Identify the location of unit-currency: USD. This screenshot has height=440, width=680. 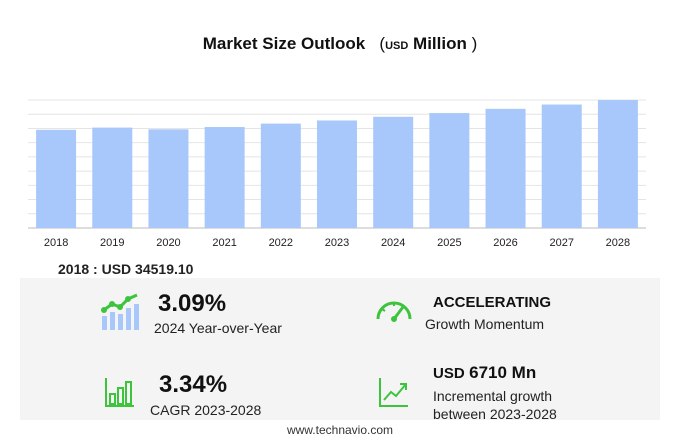
(397, 46).